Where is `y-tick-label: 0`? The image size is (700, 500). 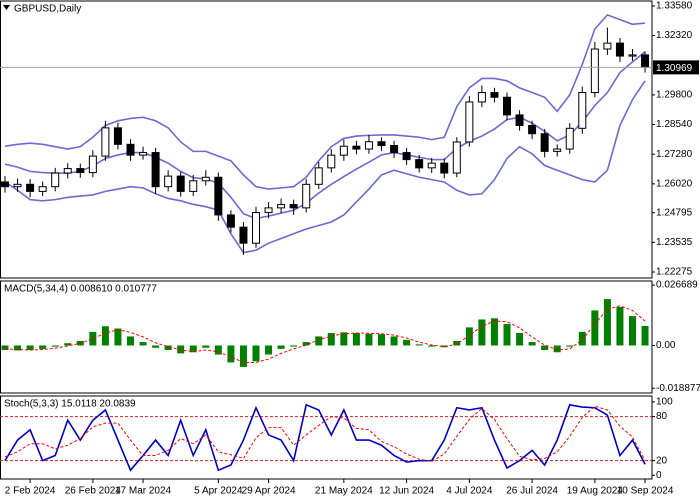
y-tick-label: 0 is located at coordinates (659, 475).